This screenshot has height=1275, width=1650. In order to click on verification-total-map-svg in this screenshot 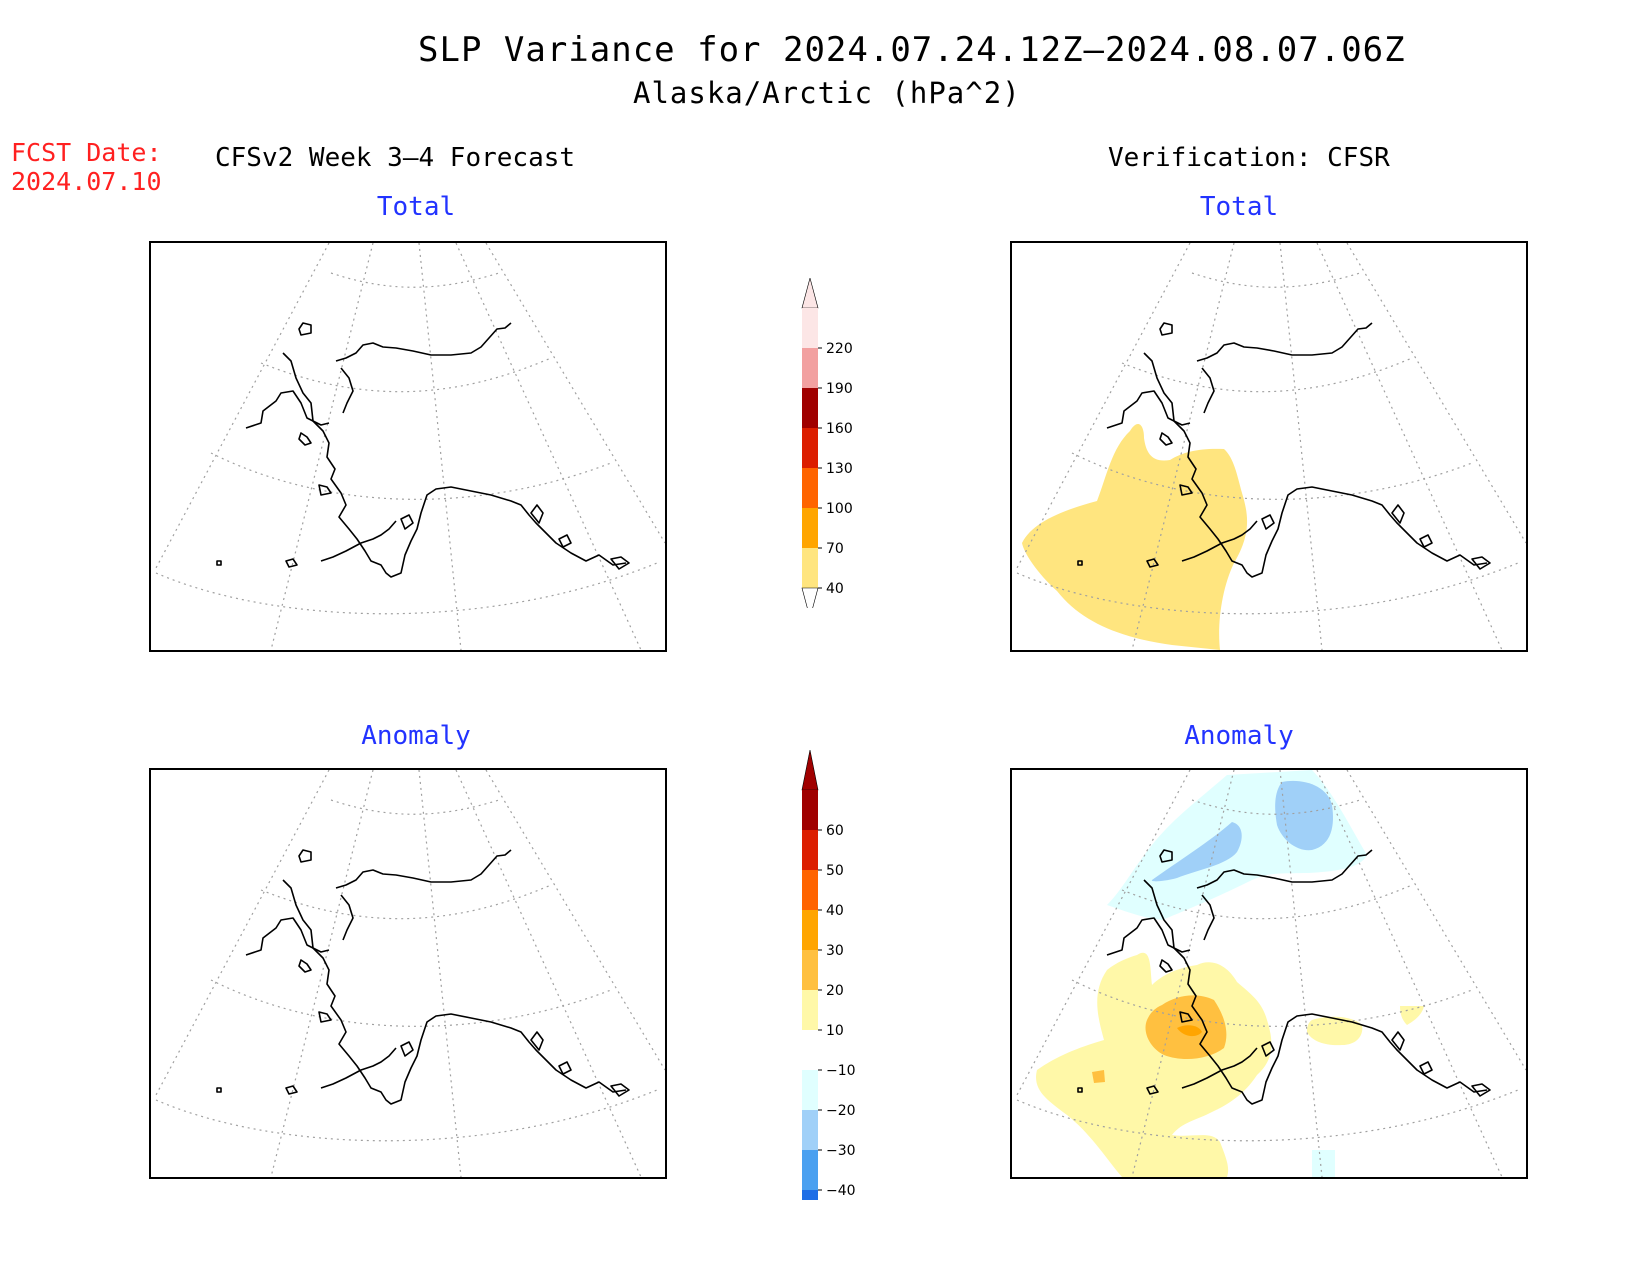, I will do `click(1271, 446)`.